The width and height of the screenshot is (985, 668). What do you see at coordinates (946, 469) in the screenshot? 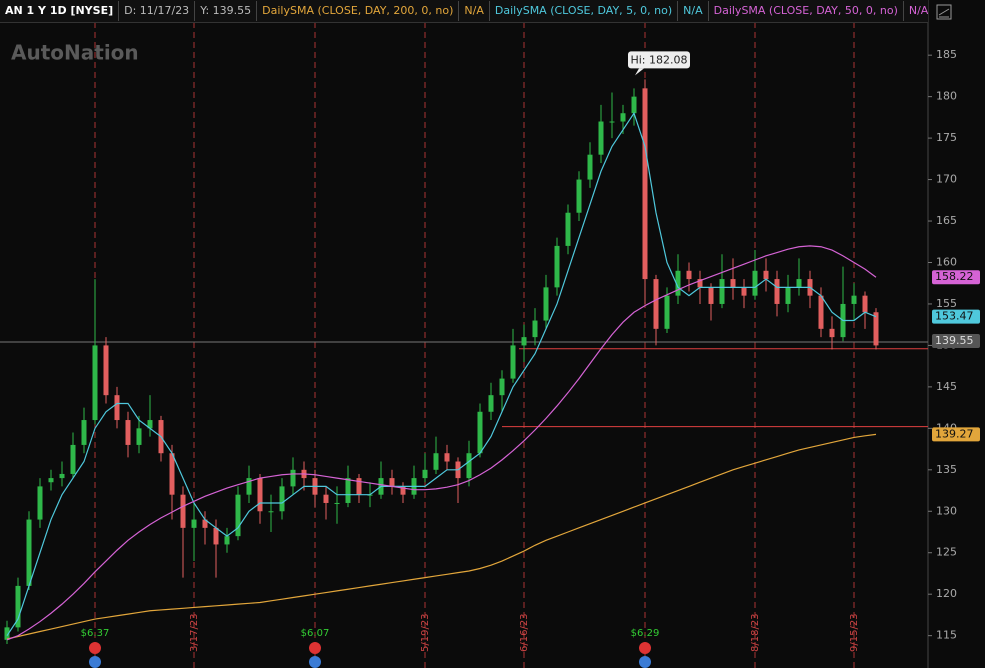
I see `y-tick-label: 135` at bounding box center [946, 469].